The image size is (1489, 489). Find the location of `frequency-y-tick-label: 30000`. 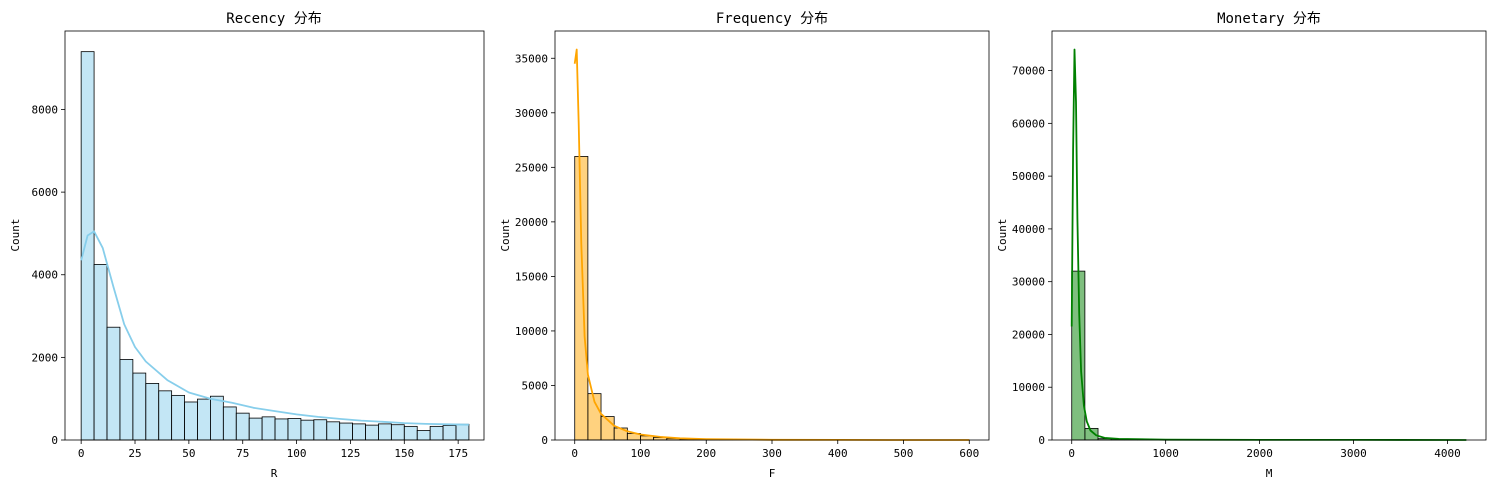

frequency-y-tick-label: 30000 is located at coordinates (531, 113).